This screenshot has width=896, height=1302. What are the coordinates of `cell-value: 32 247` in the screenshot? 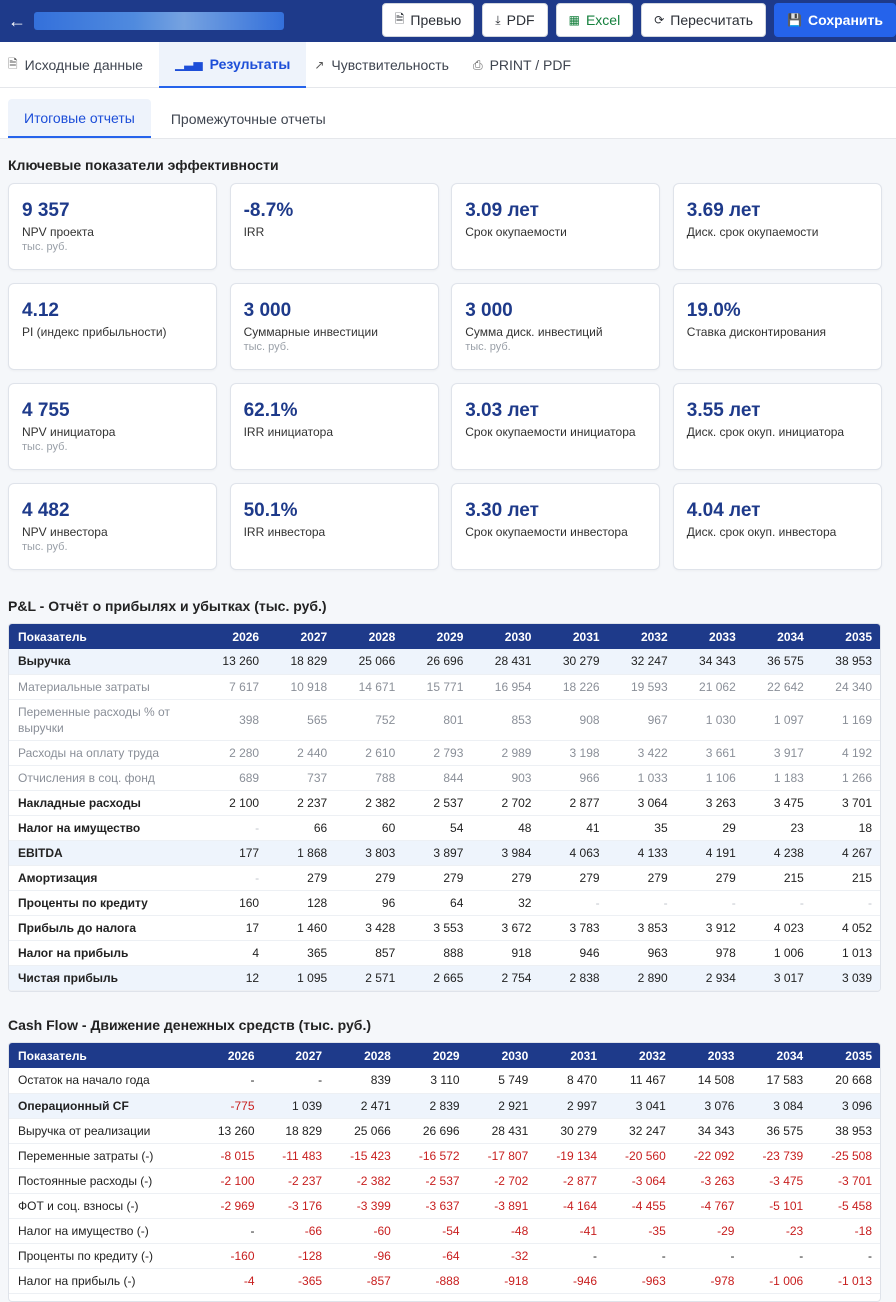 It's located at (639, 1131).